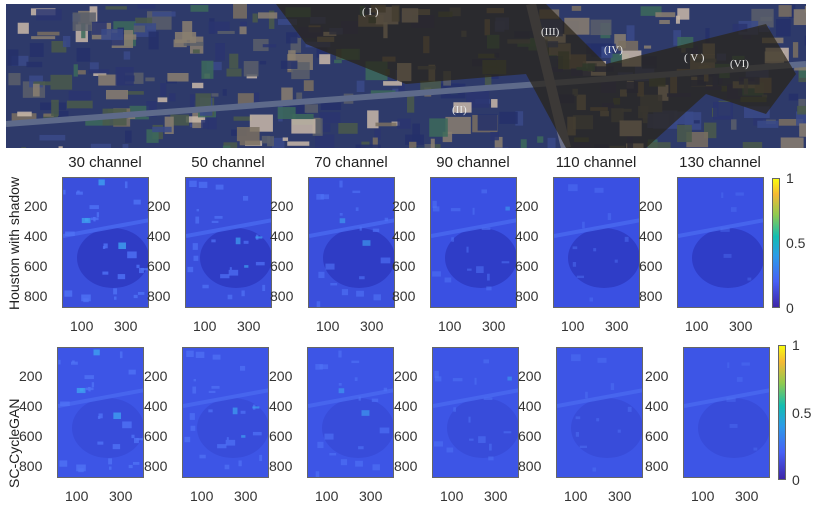  What do you see at coordinates (357, 428) in the screenshot?
I see `shadow-region` at bounding box center [357, 428].